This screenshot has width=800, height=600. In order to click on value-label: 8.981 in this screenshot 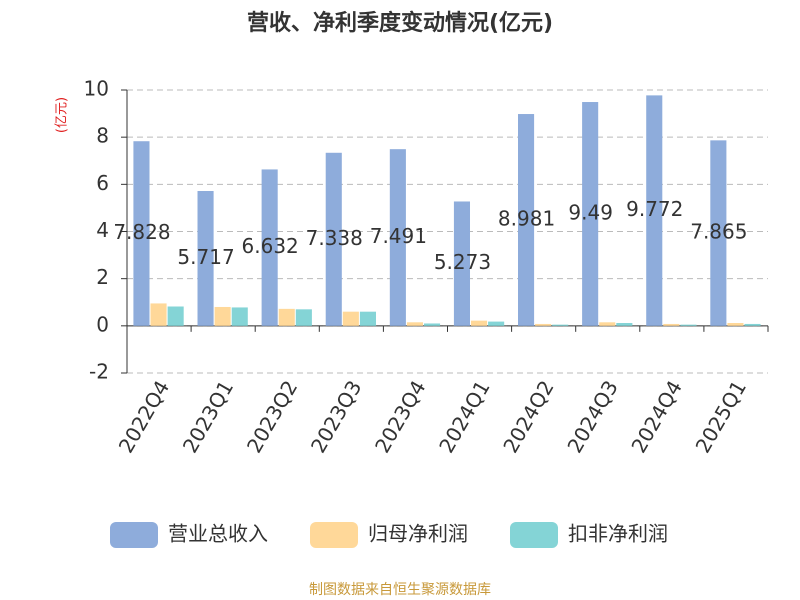, I will do `click(526, 218)`.